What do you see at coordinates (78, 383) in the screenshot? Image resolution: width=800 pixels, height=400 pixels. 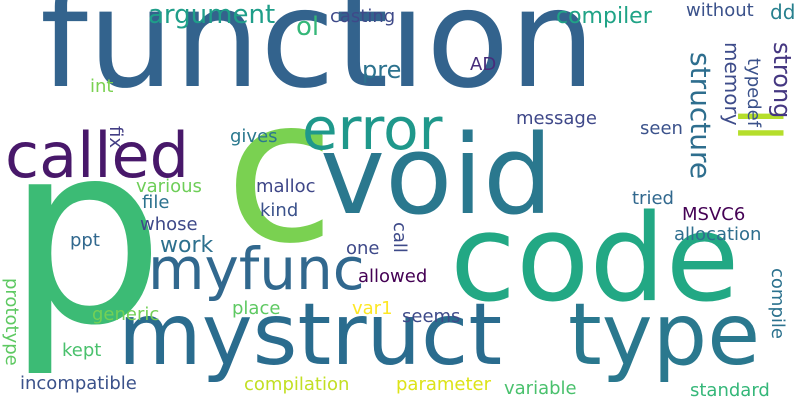 I see `word-incompatible: incompatible` at bounding box center [78, 383].